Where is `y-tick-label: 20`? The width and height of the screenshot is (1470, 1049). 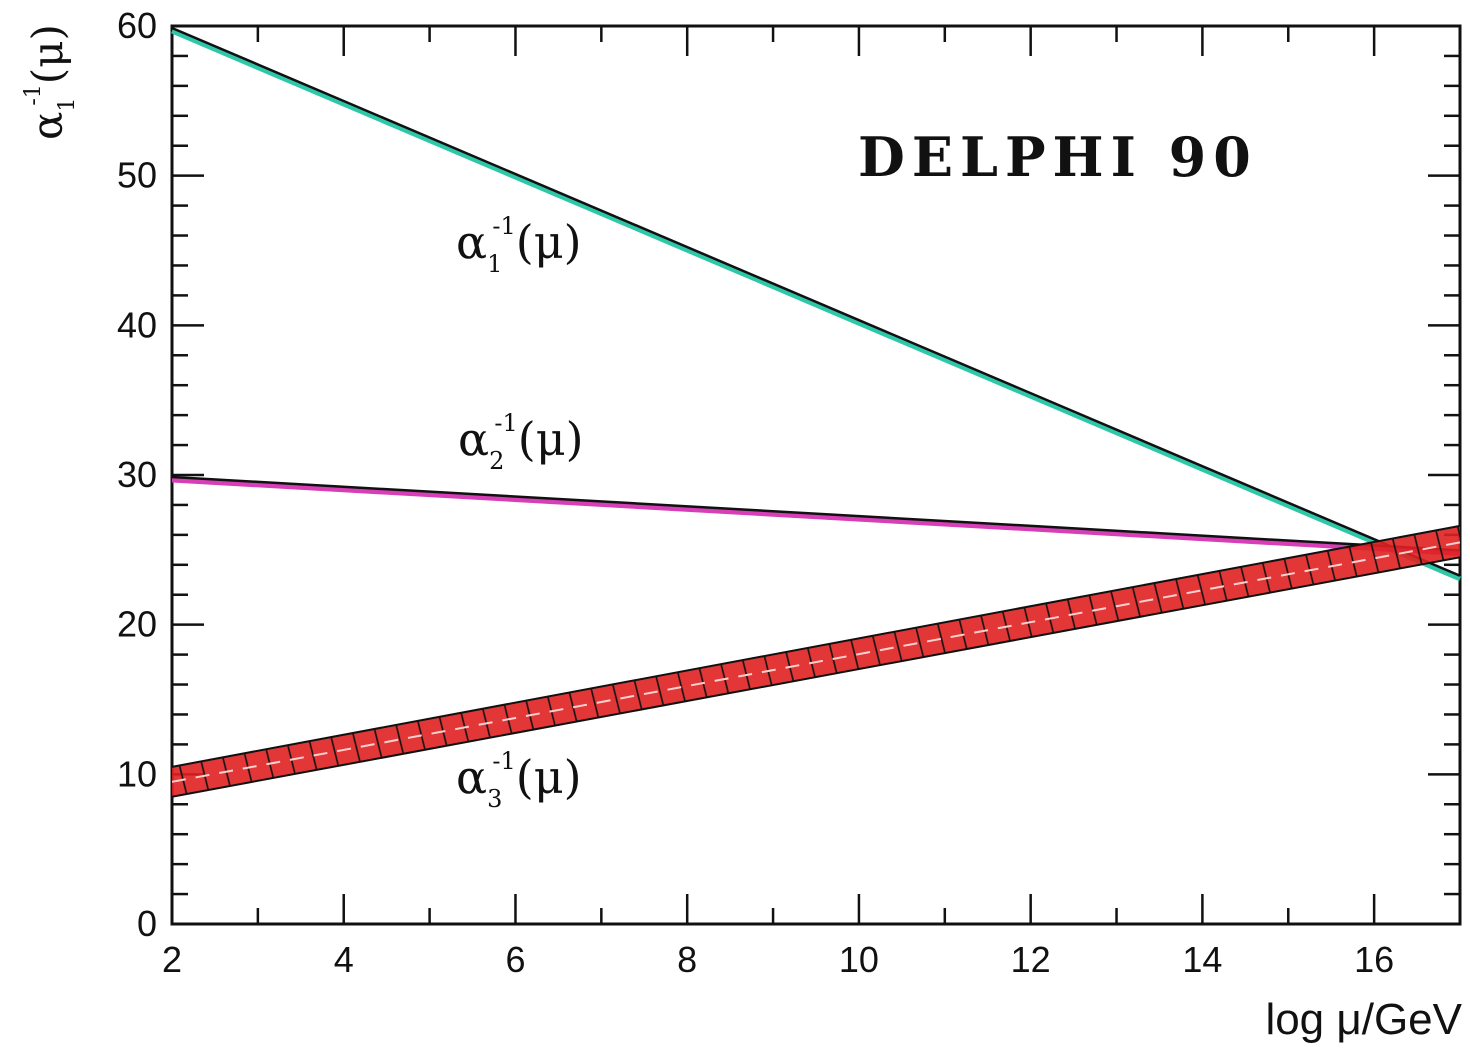 y-tick-label: 20 is located at coordinates (137, 624).